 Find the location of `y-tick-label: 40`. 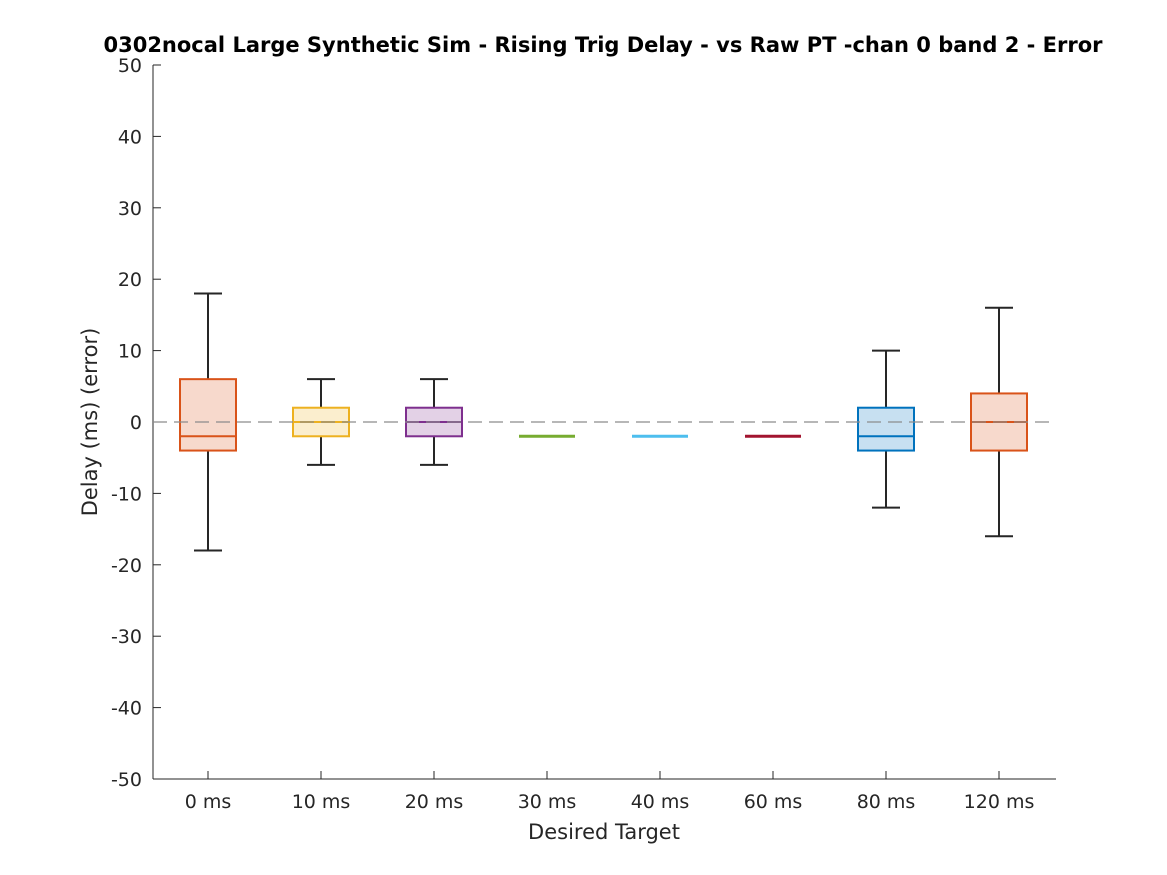

y-tick-label: 40 is located at coordinates (130, 137).